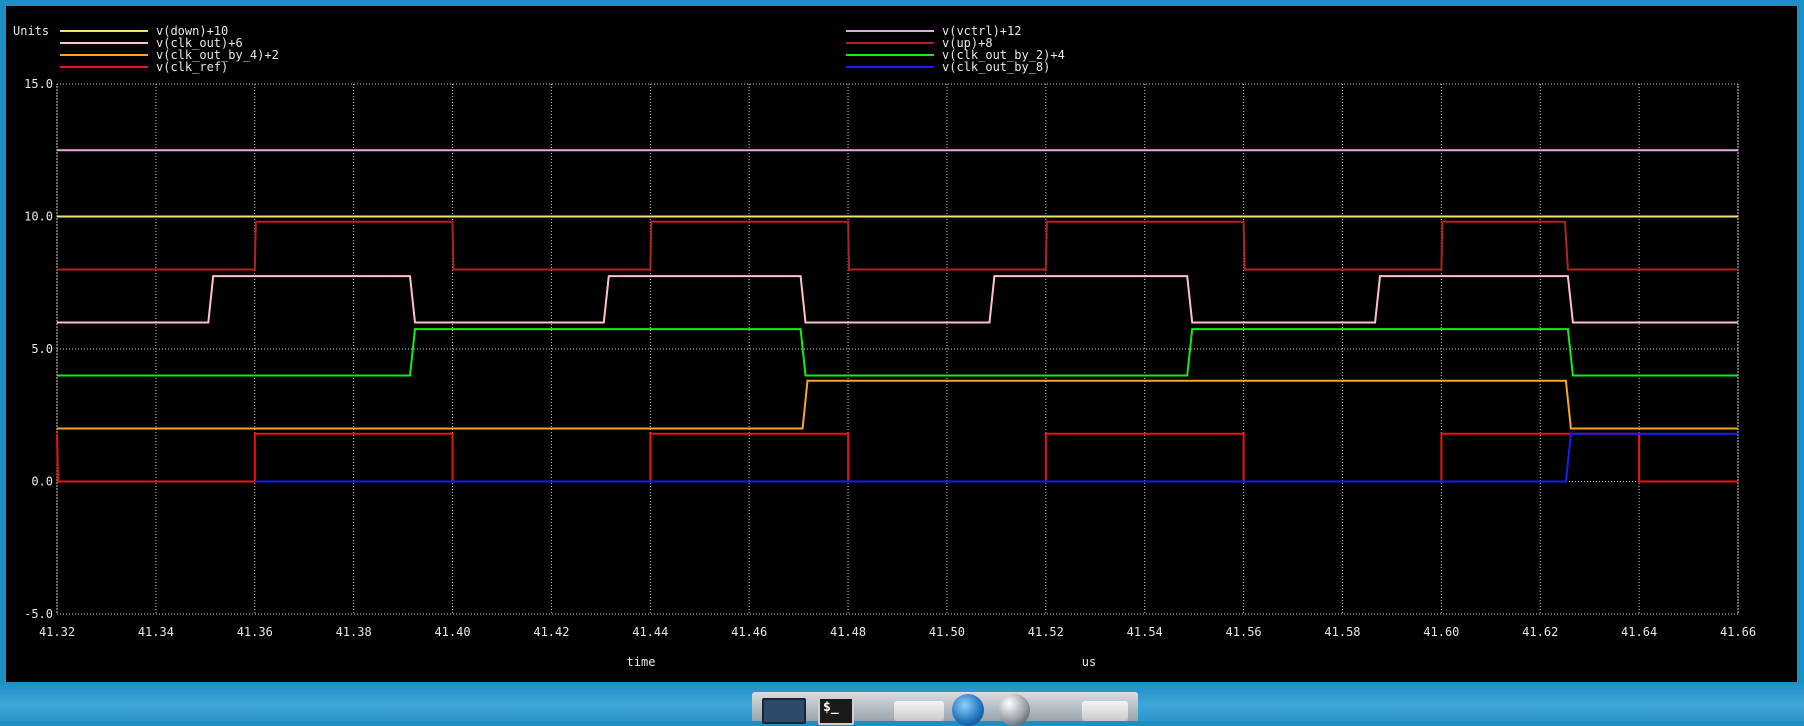  What do you see at coordinates (31, 31) in the screenshot?
I see `units-label: Units` at bounding box center [31, 31].